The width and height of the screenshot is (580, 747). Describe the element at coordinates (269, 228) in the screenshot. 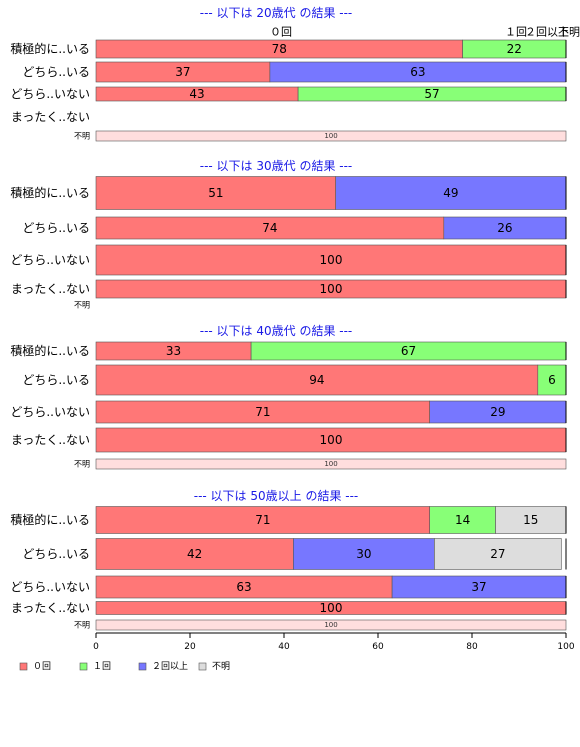

I see `data-label: 74` at that location.